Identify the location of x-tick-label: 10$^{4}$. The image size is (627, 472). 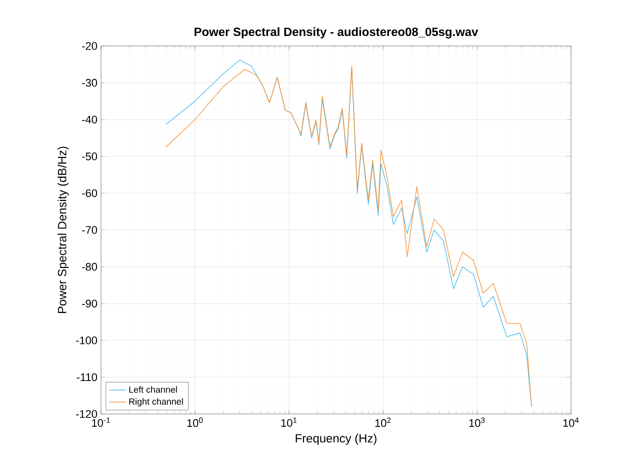
(571, 422).